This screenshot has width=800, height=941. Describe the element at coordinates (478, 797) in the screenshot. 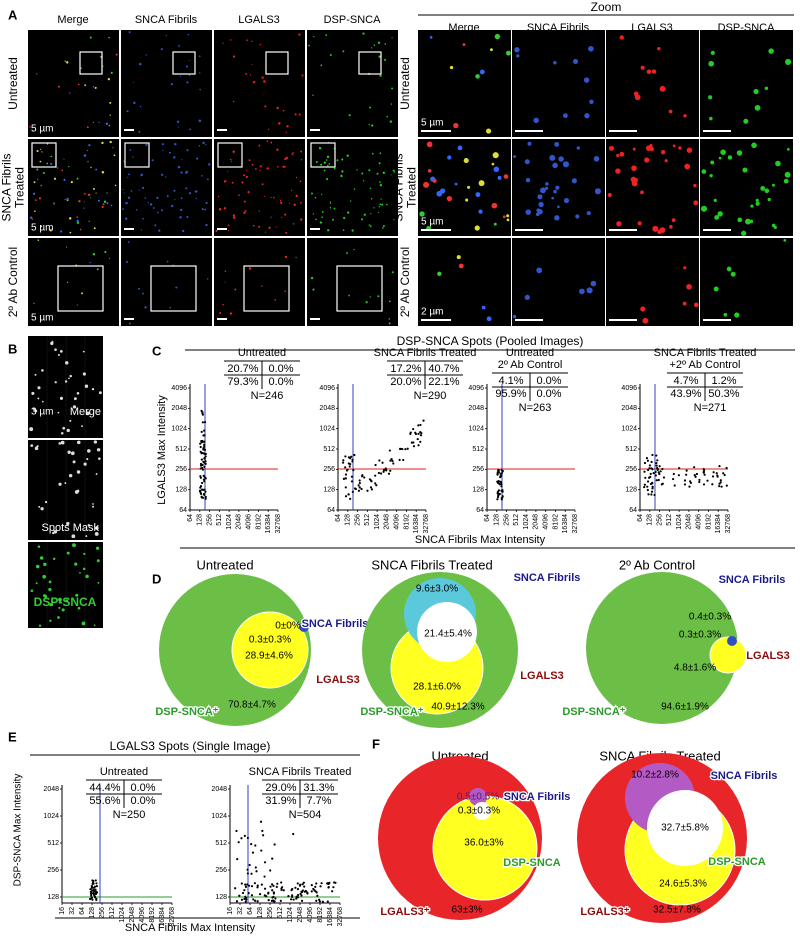

I see `venn-circle` at that location.